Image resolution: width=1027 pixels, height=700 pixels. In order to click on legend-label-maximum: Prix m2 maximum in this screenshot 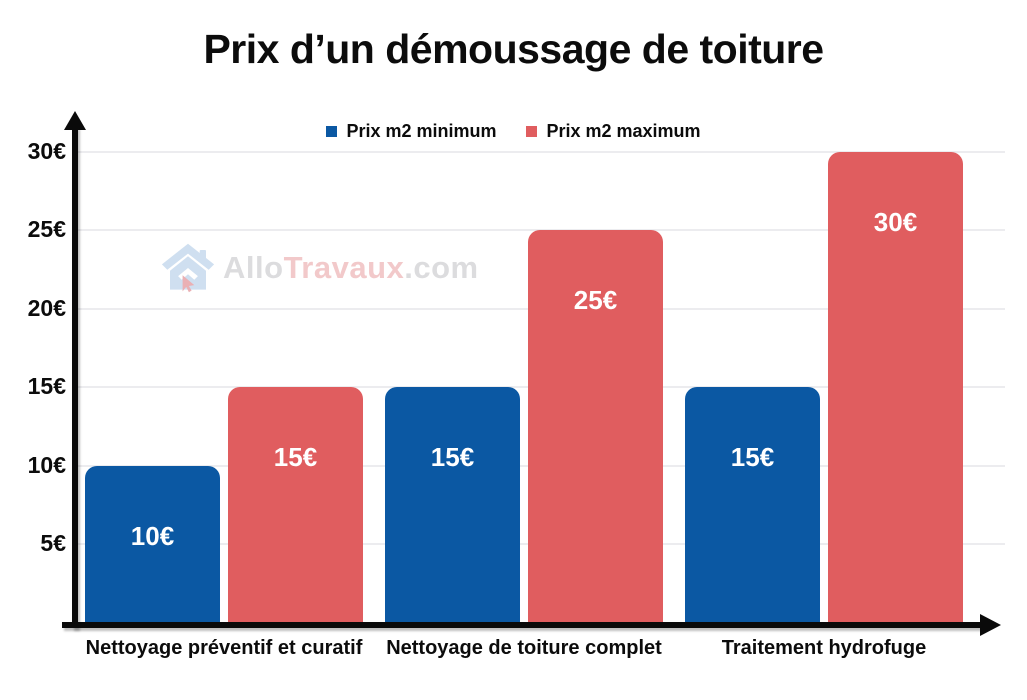, I will do `click(623, 131)`.